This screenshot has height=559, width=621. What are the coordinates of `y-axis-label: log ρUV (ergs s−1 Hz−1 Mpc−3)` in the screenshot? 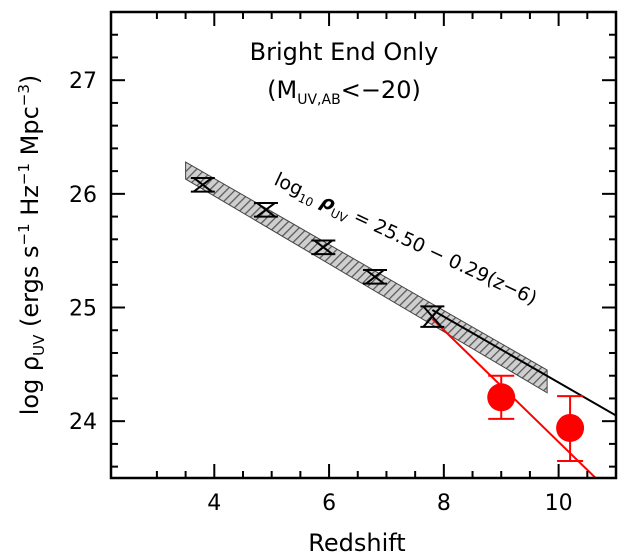 It's located at (31, 245).